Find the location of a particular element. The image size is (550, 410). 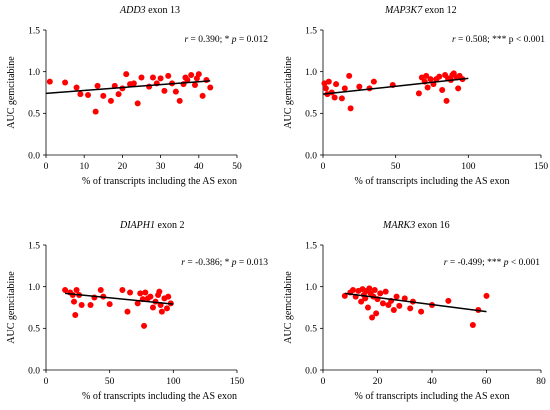

y-tick-label: 1.5 is located at coordinates (34, 31).